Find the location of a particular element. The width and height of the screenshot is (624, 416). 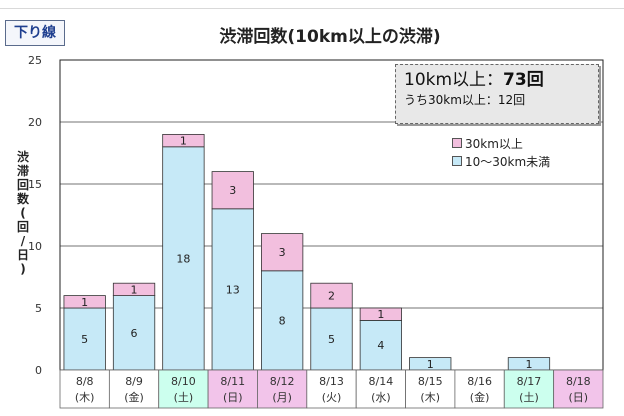

bar-value-label-lower: 18 is located at coordinates (183, 258).